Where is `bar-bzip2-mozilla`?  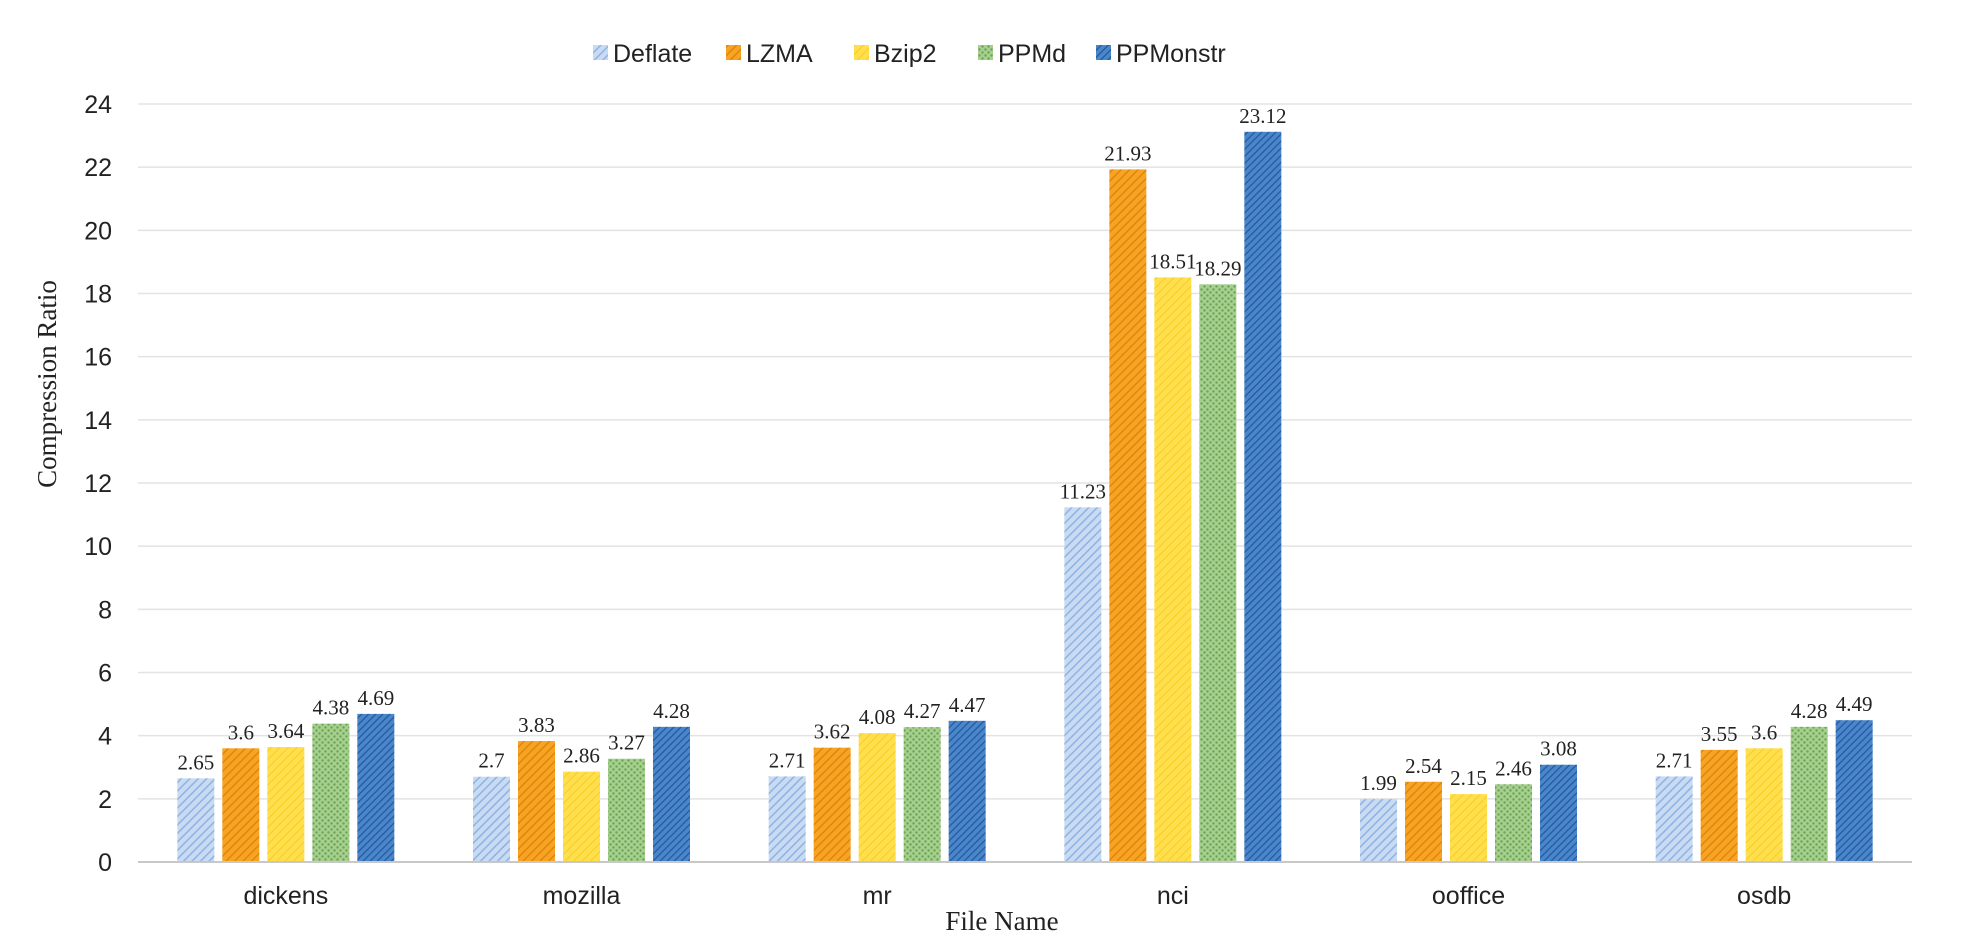 bar-bzip2-mozilla is located at coordinates (581, 816).